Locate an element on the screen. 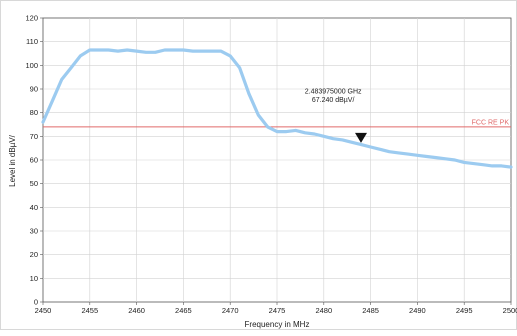 The width and height of the screenshot is (517, 336). y-tick-label: 60 is located at coordinates (34, 160).